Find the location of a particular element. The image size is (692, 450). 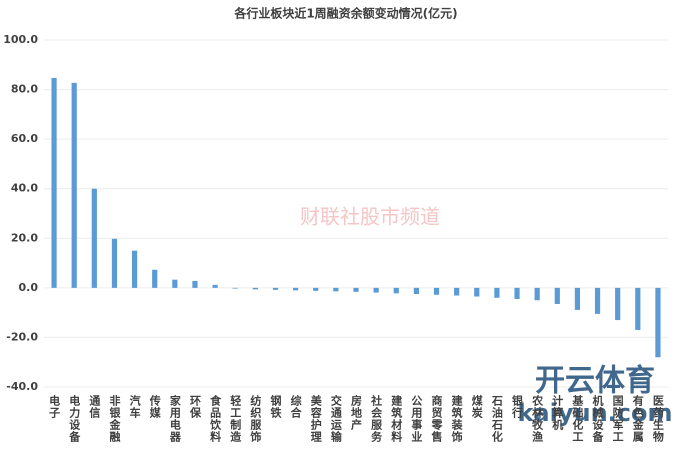

chart-title: 各行业板块近1周融资余额变动情况(亿元) is located at coordinates (345, 13).